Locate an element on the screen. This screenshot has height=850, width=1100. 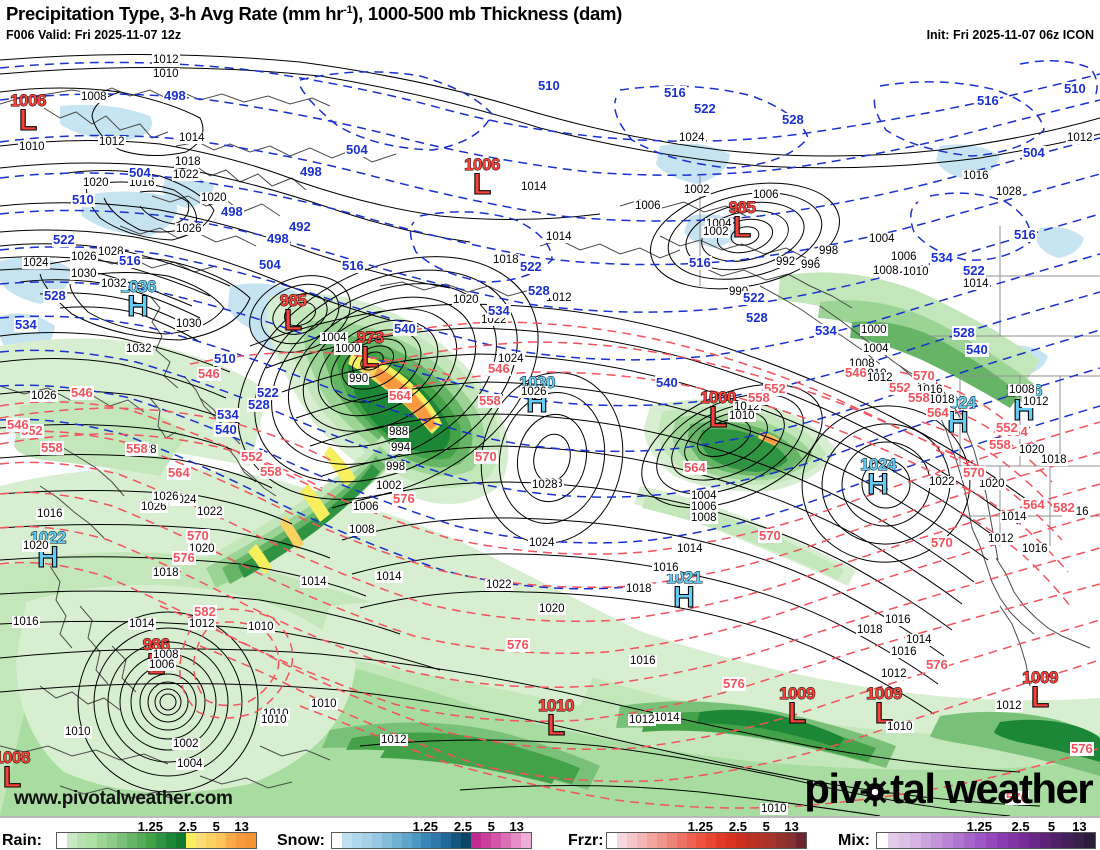
legend-tick: 1.25 is located at coordinates (150, 826).